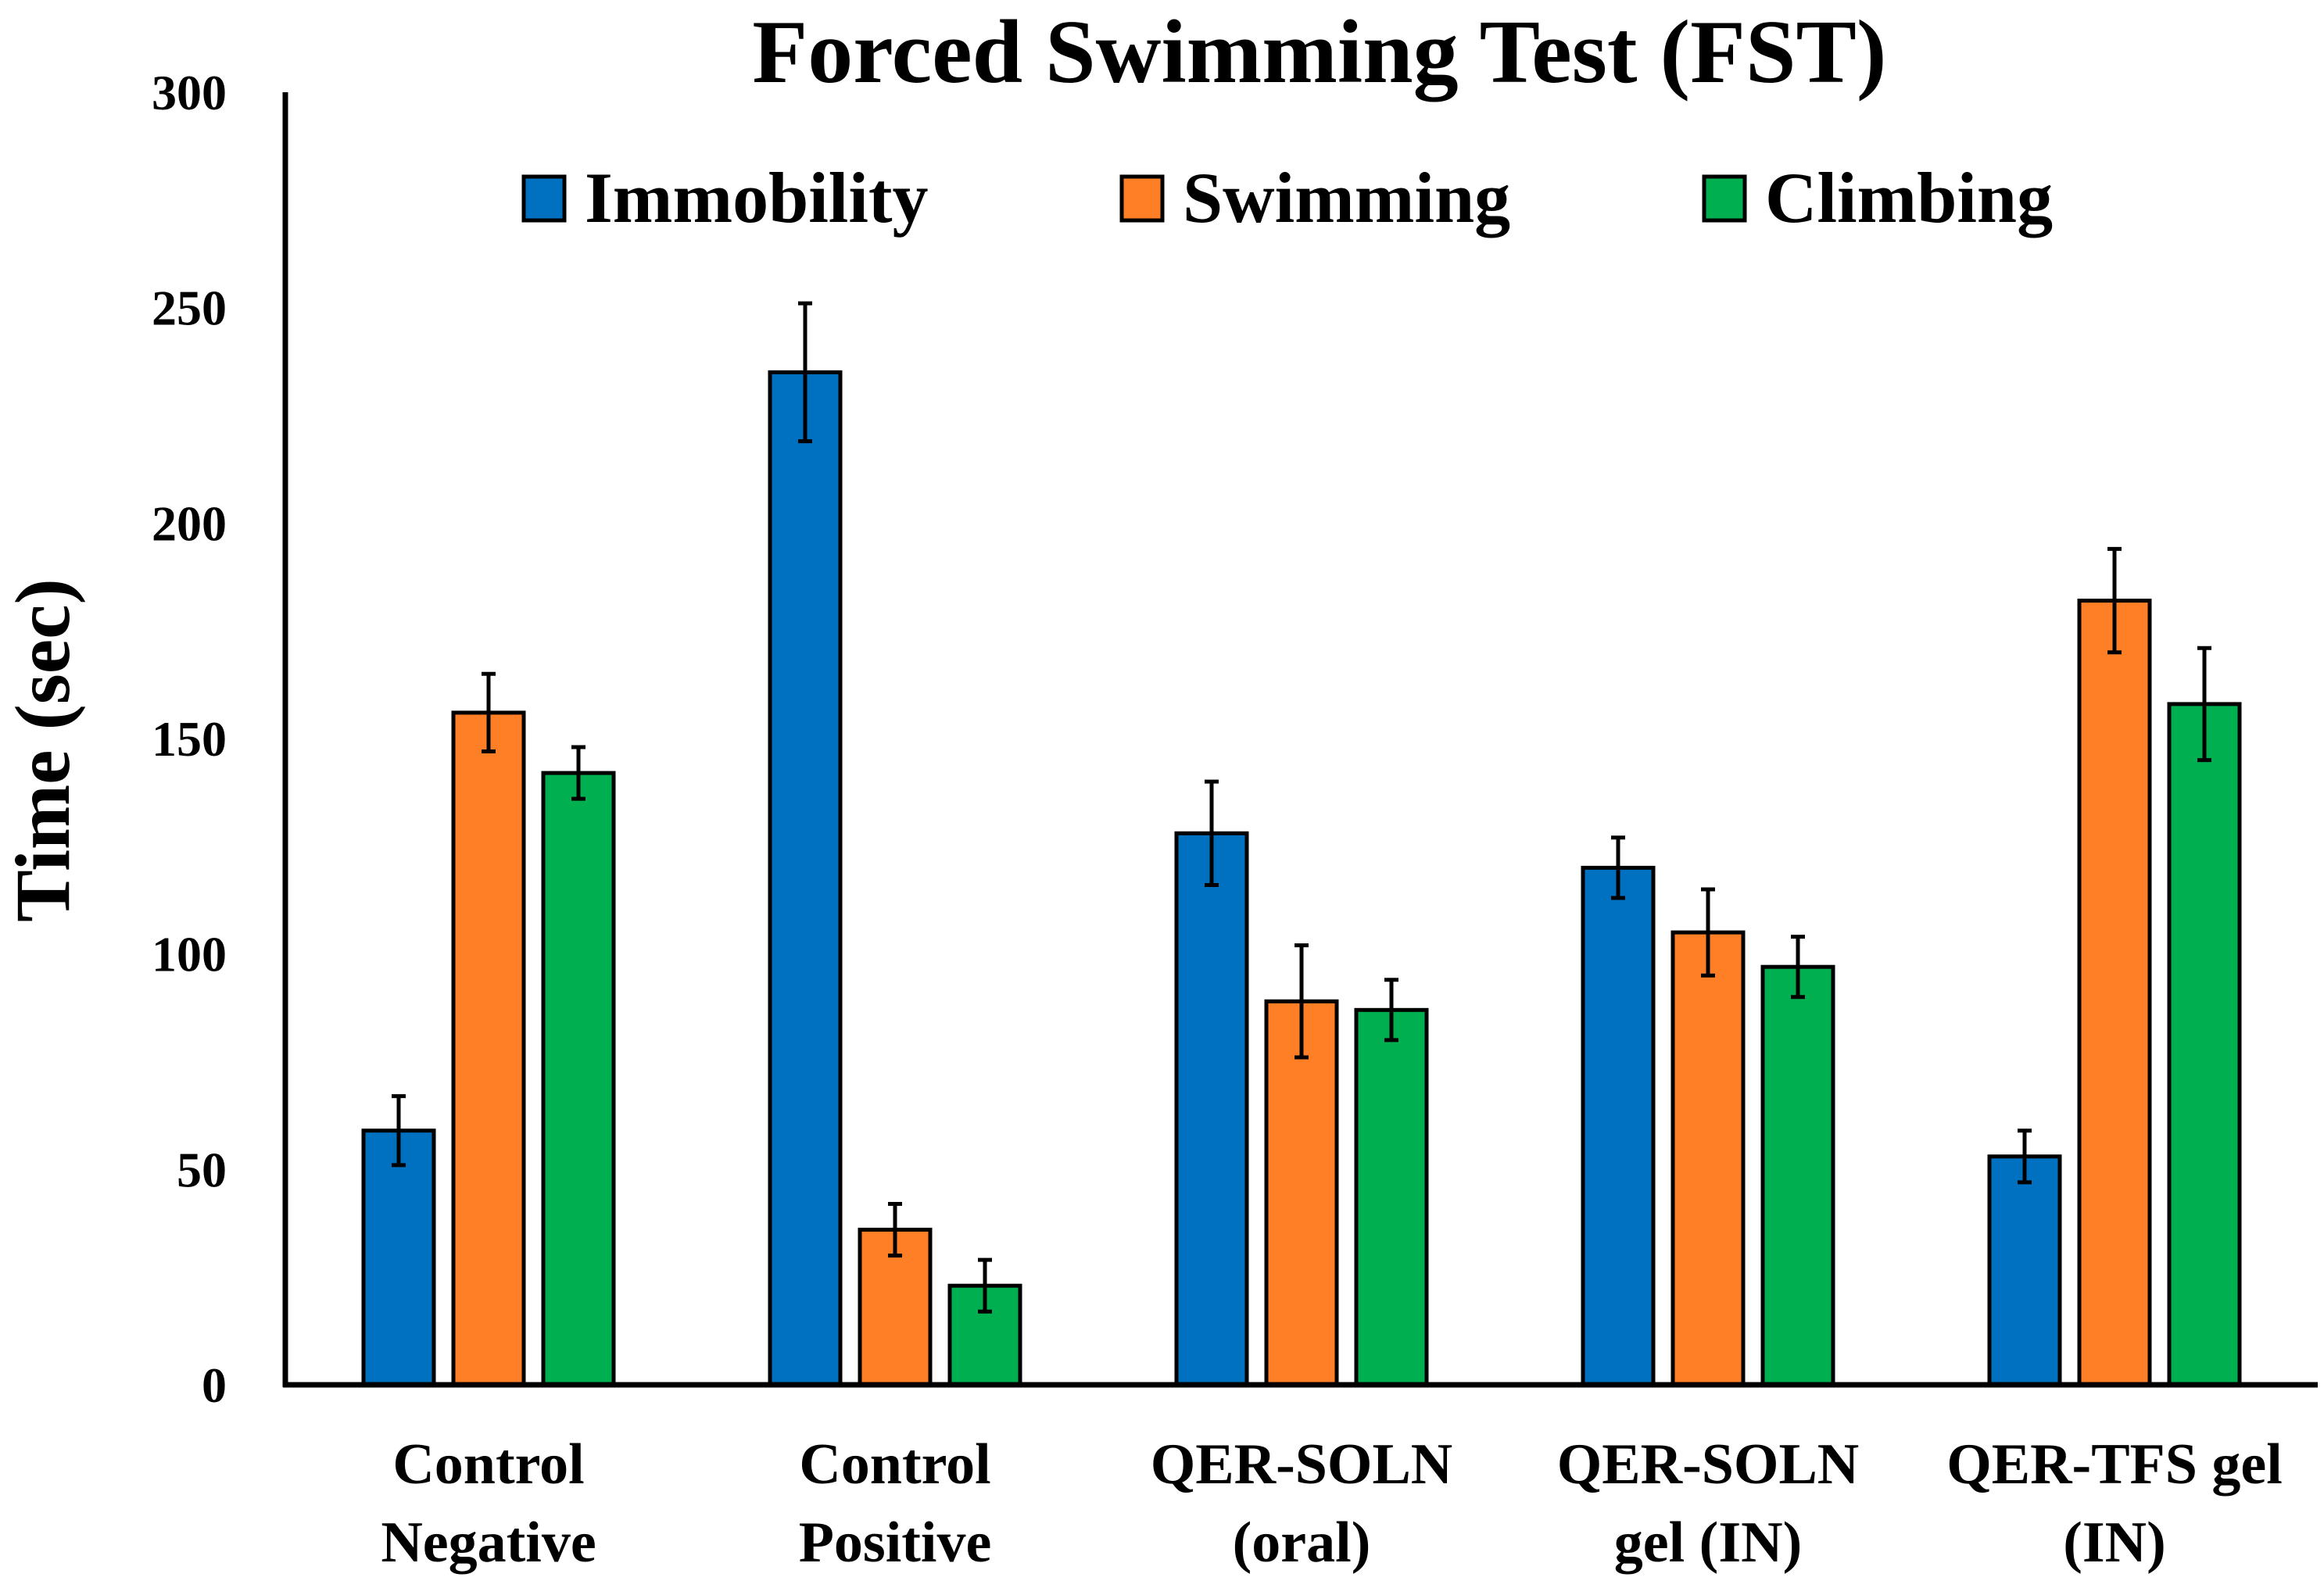 The height and width of the screenshot is (1588, 2324). What do you see at coordinates (189, 523) in the screenshot?
I see `y-tick-label: 200` at bounding box center [189, 523].